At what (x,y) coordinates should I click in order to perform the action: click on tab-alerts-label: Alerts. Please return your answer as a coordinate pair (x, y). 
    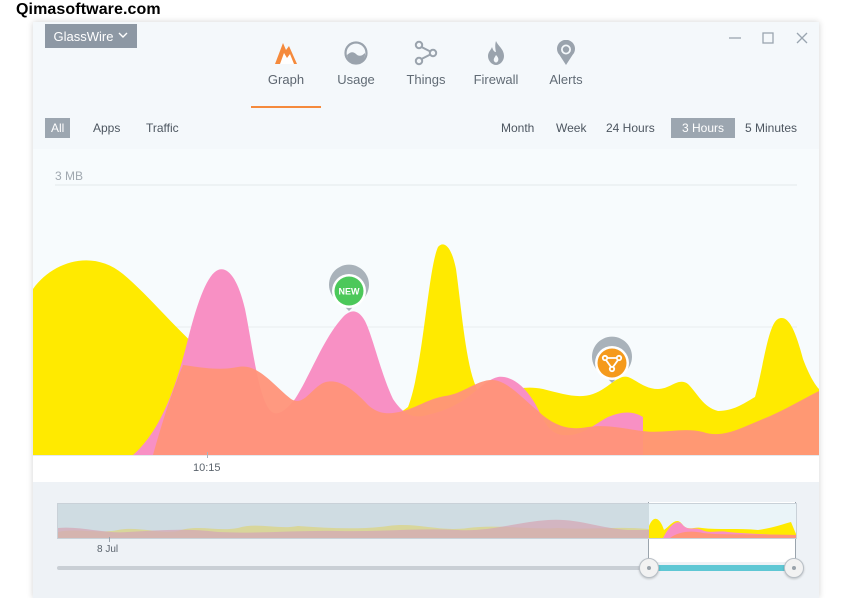
    Looking at the image, I should click on (566, 79).